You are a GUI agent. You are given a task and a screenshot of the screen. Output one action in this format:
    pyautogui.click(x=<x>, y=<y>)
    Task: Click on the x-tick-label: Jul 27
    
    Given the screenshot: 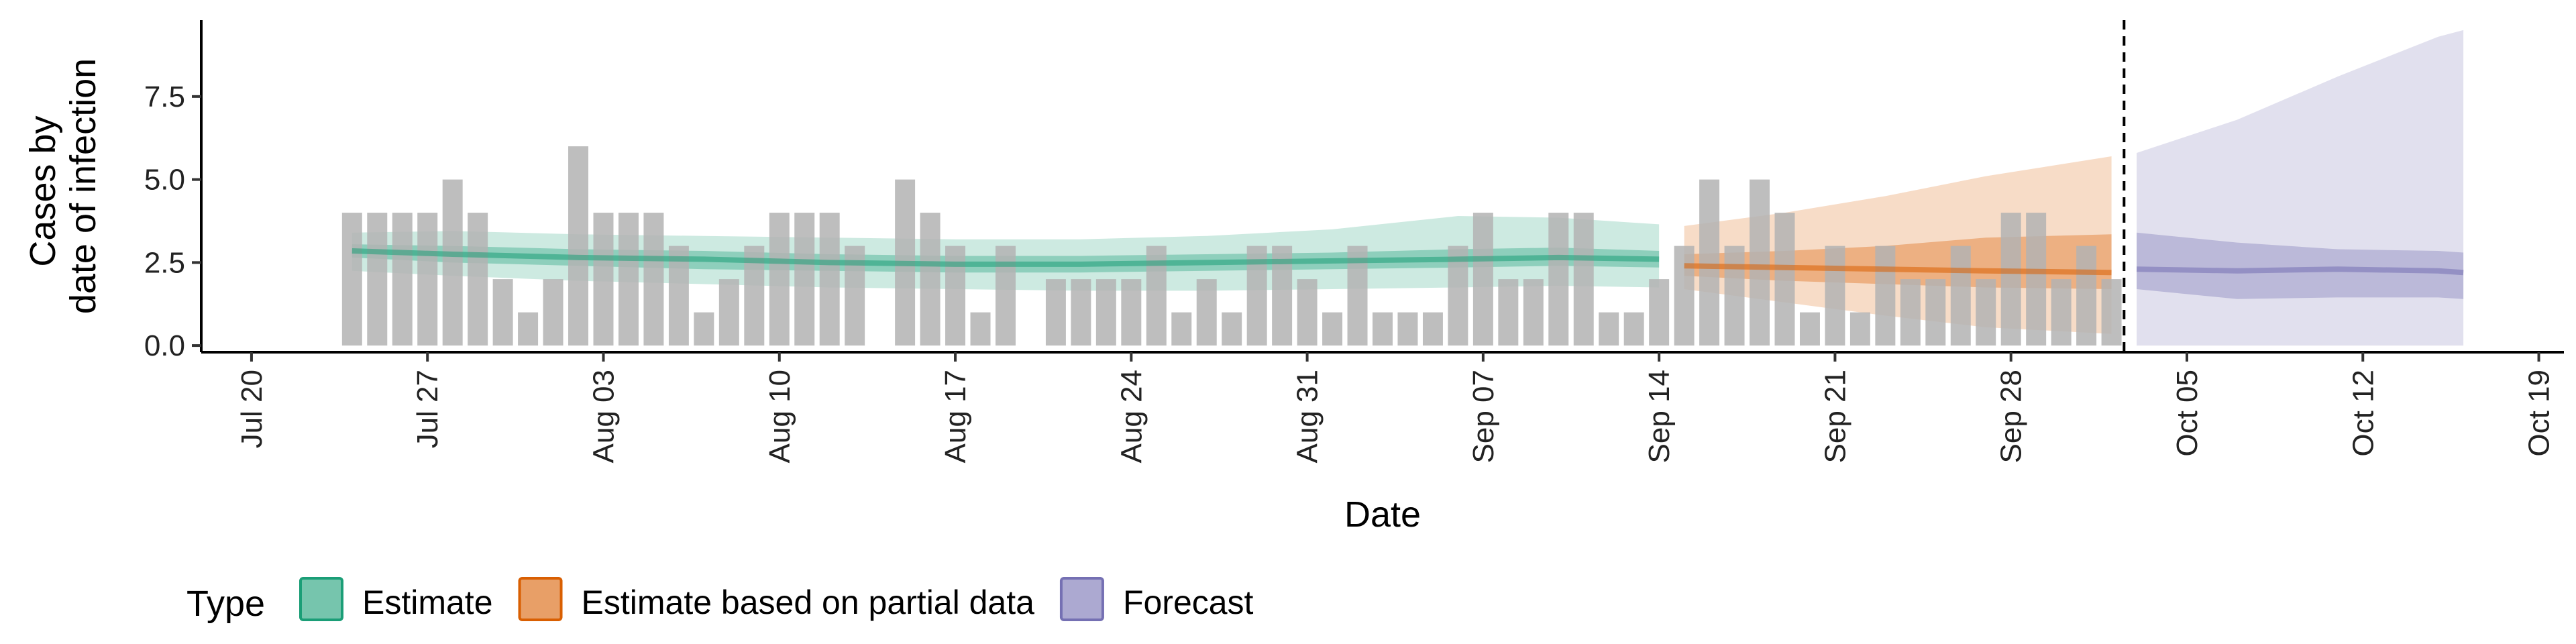 What is the action you would take?
    pyautogui.click(x=427, y=409)
    